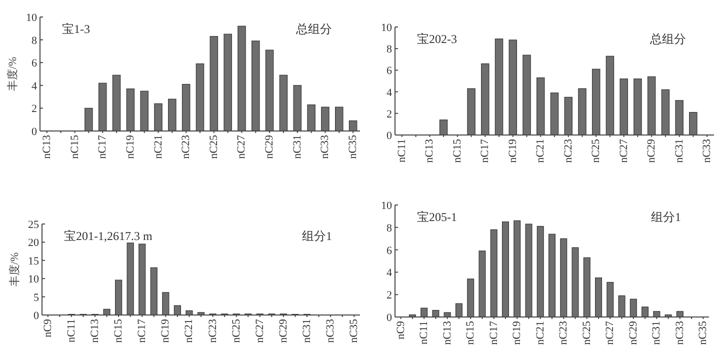 This screenshot has height=361, width=724. I want to click on annotation: 宝202-3, so click(437, 39).